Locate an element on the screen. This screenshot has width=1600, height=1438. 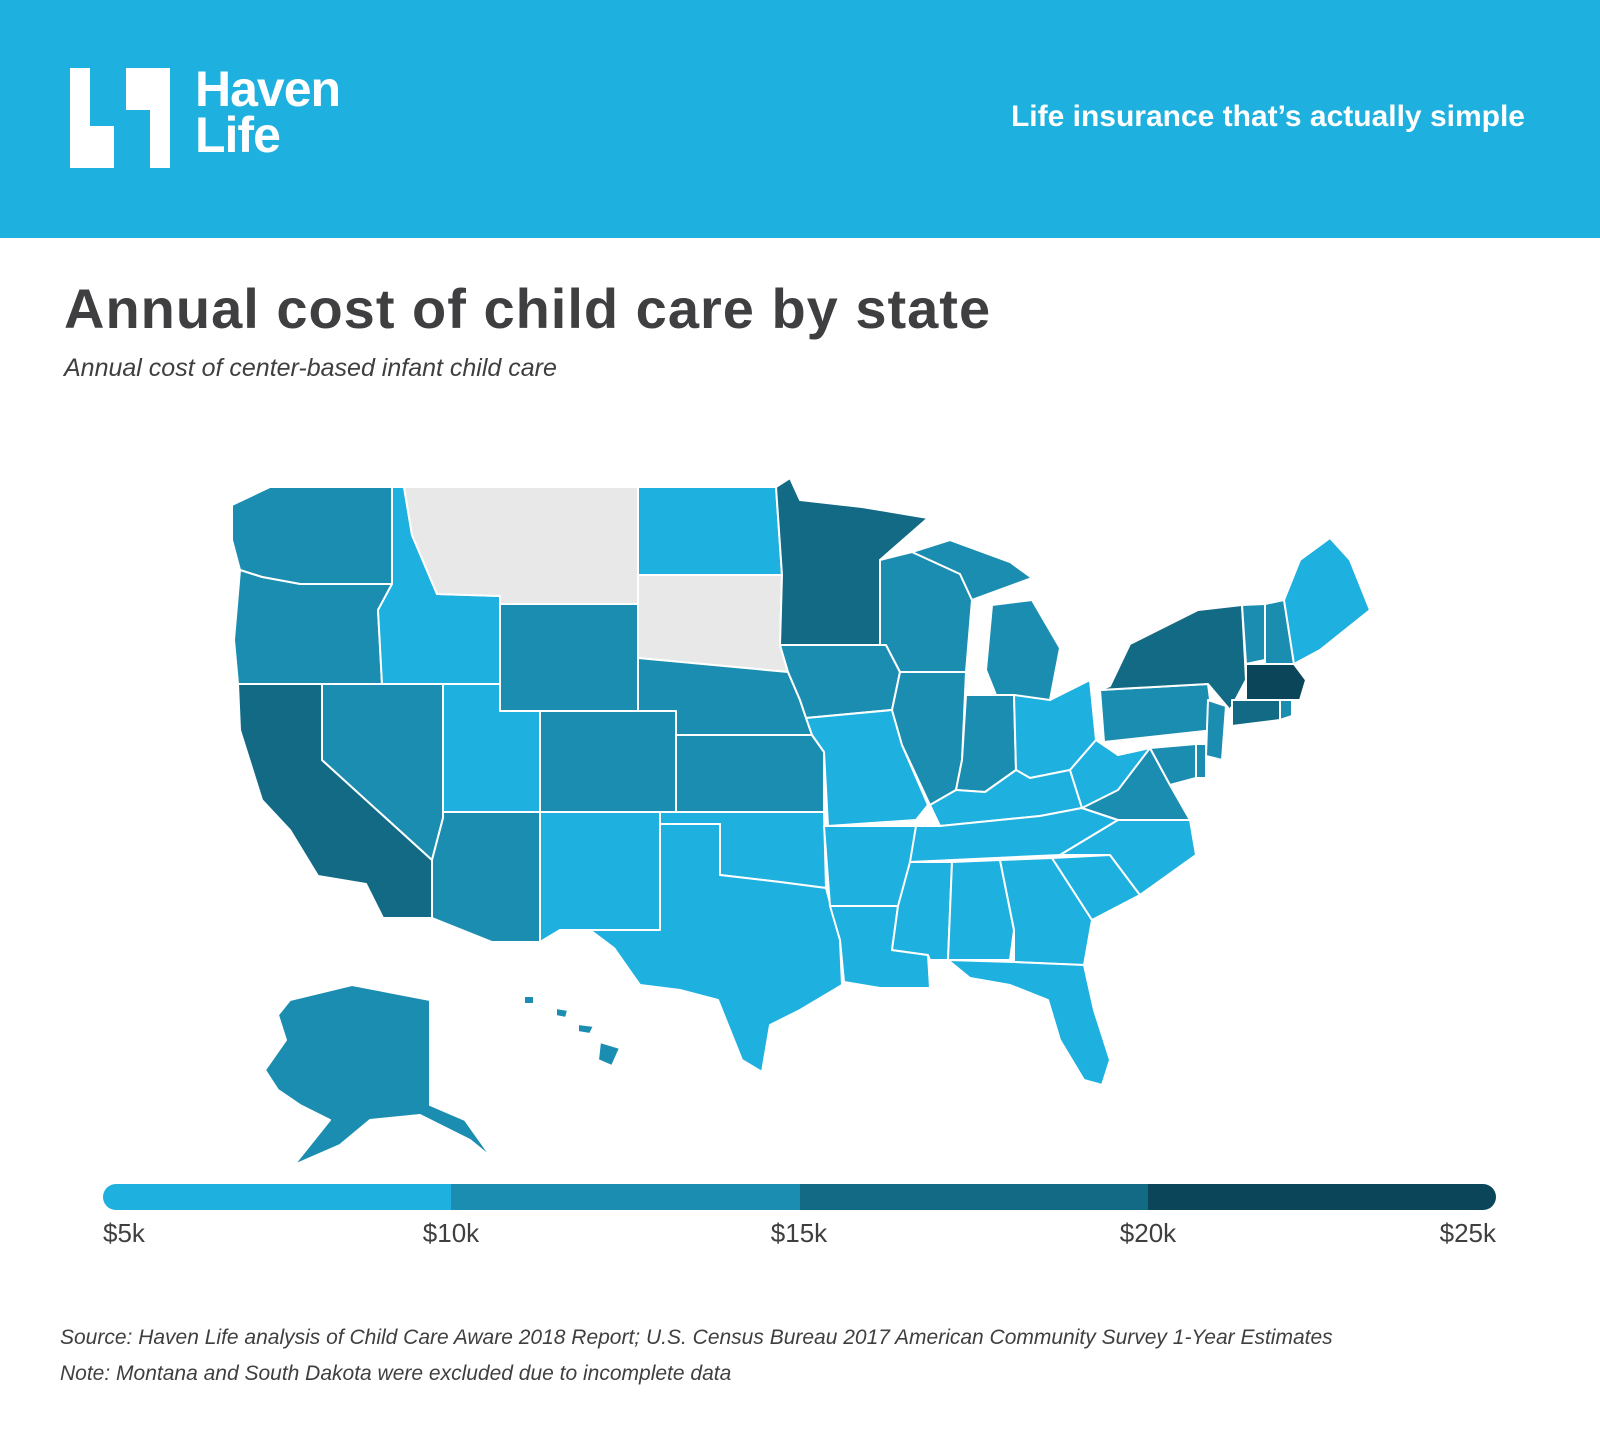
state-delaware is located at coordinates (1201, 761).